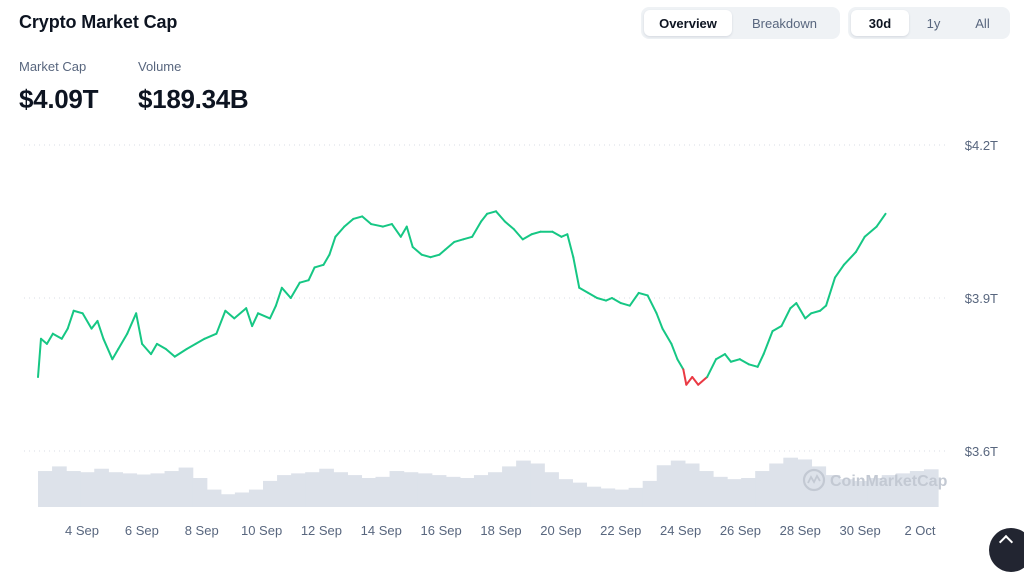 Image resolution: width=1024 pixels, height=572 pixels. What do you see at coordinates (981, 145) in the screenshot?
I see `y-tick-label: $4.2T` at bounding box center [981, 145].